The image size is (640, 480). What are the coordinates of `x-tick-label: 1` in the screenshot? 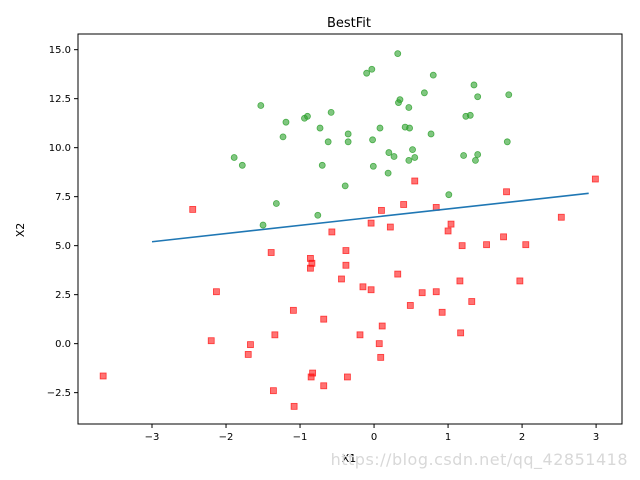 It's located at (448, 437).